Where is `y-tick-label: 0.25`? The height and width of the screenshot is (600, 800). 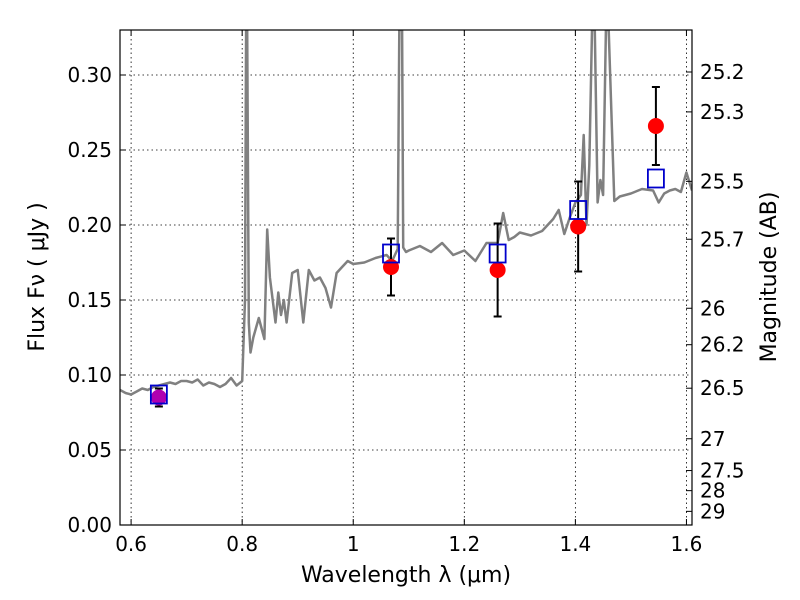
y-tick-label: 0.25 is located at coordinates (89, 150).